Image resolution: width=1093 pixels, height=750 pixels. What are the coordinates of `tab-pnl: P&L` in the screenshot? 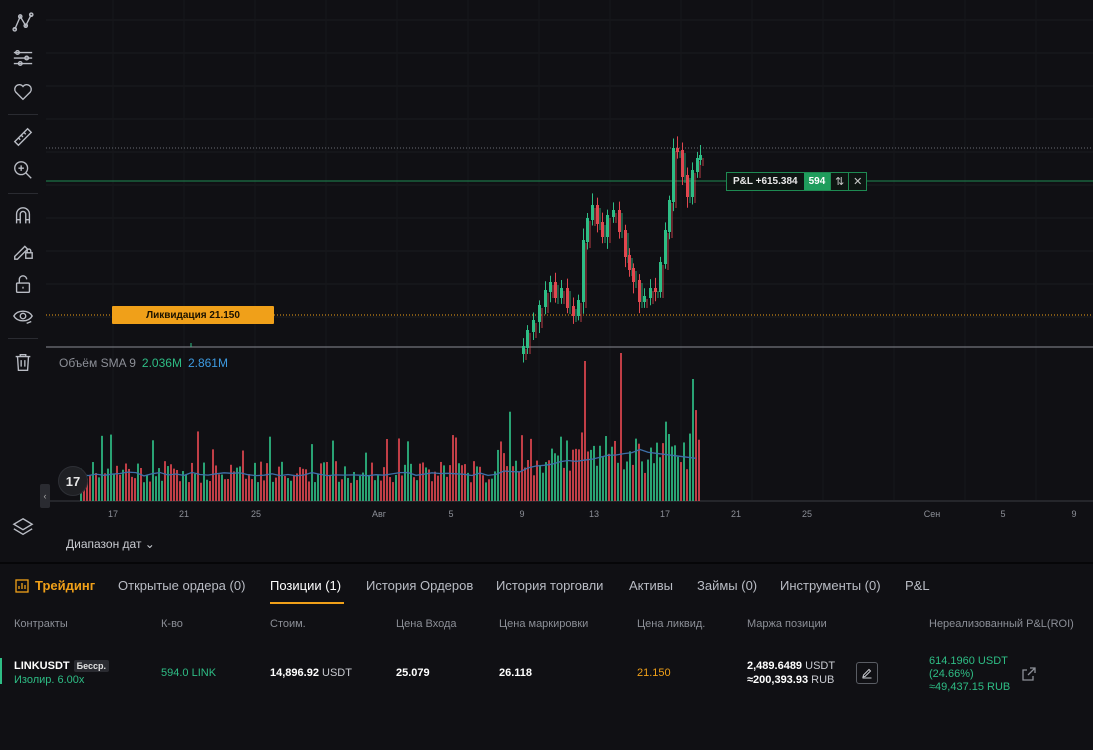 It's located at (917, 585).